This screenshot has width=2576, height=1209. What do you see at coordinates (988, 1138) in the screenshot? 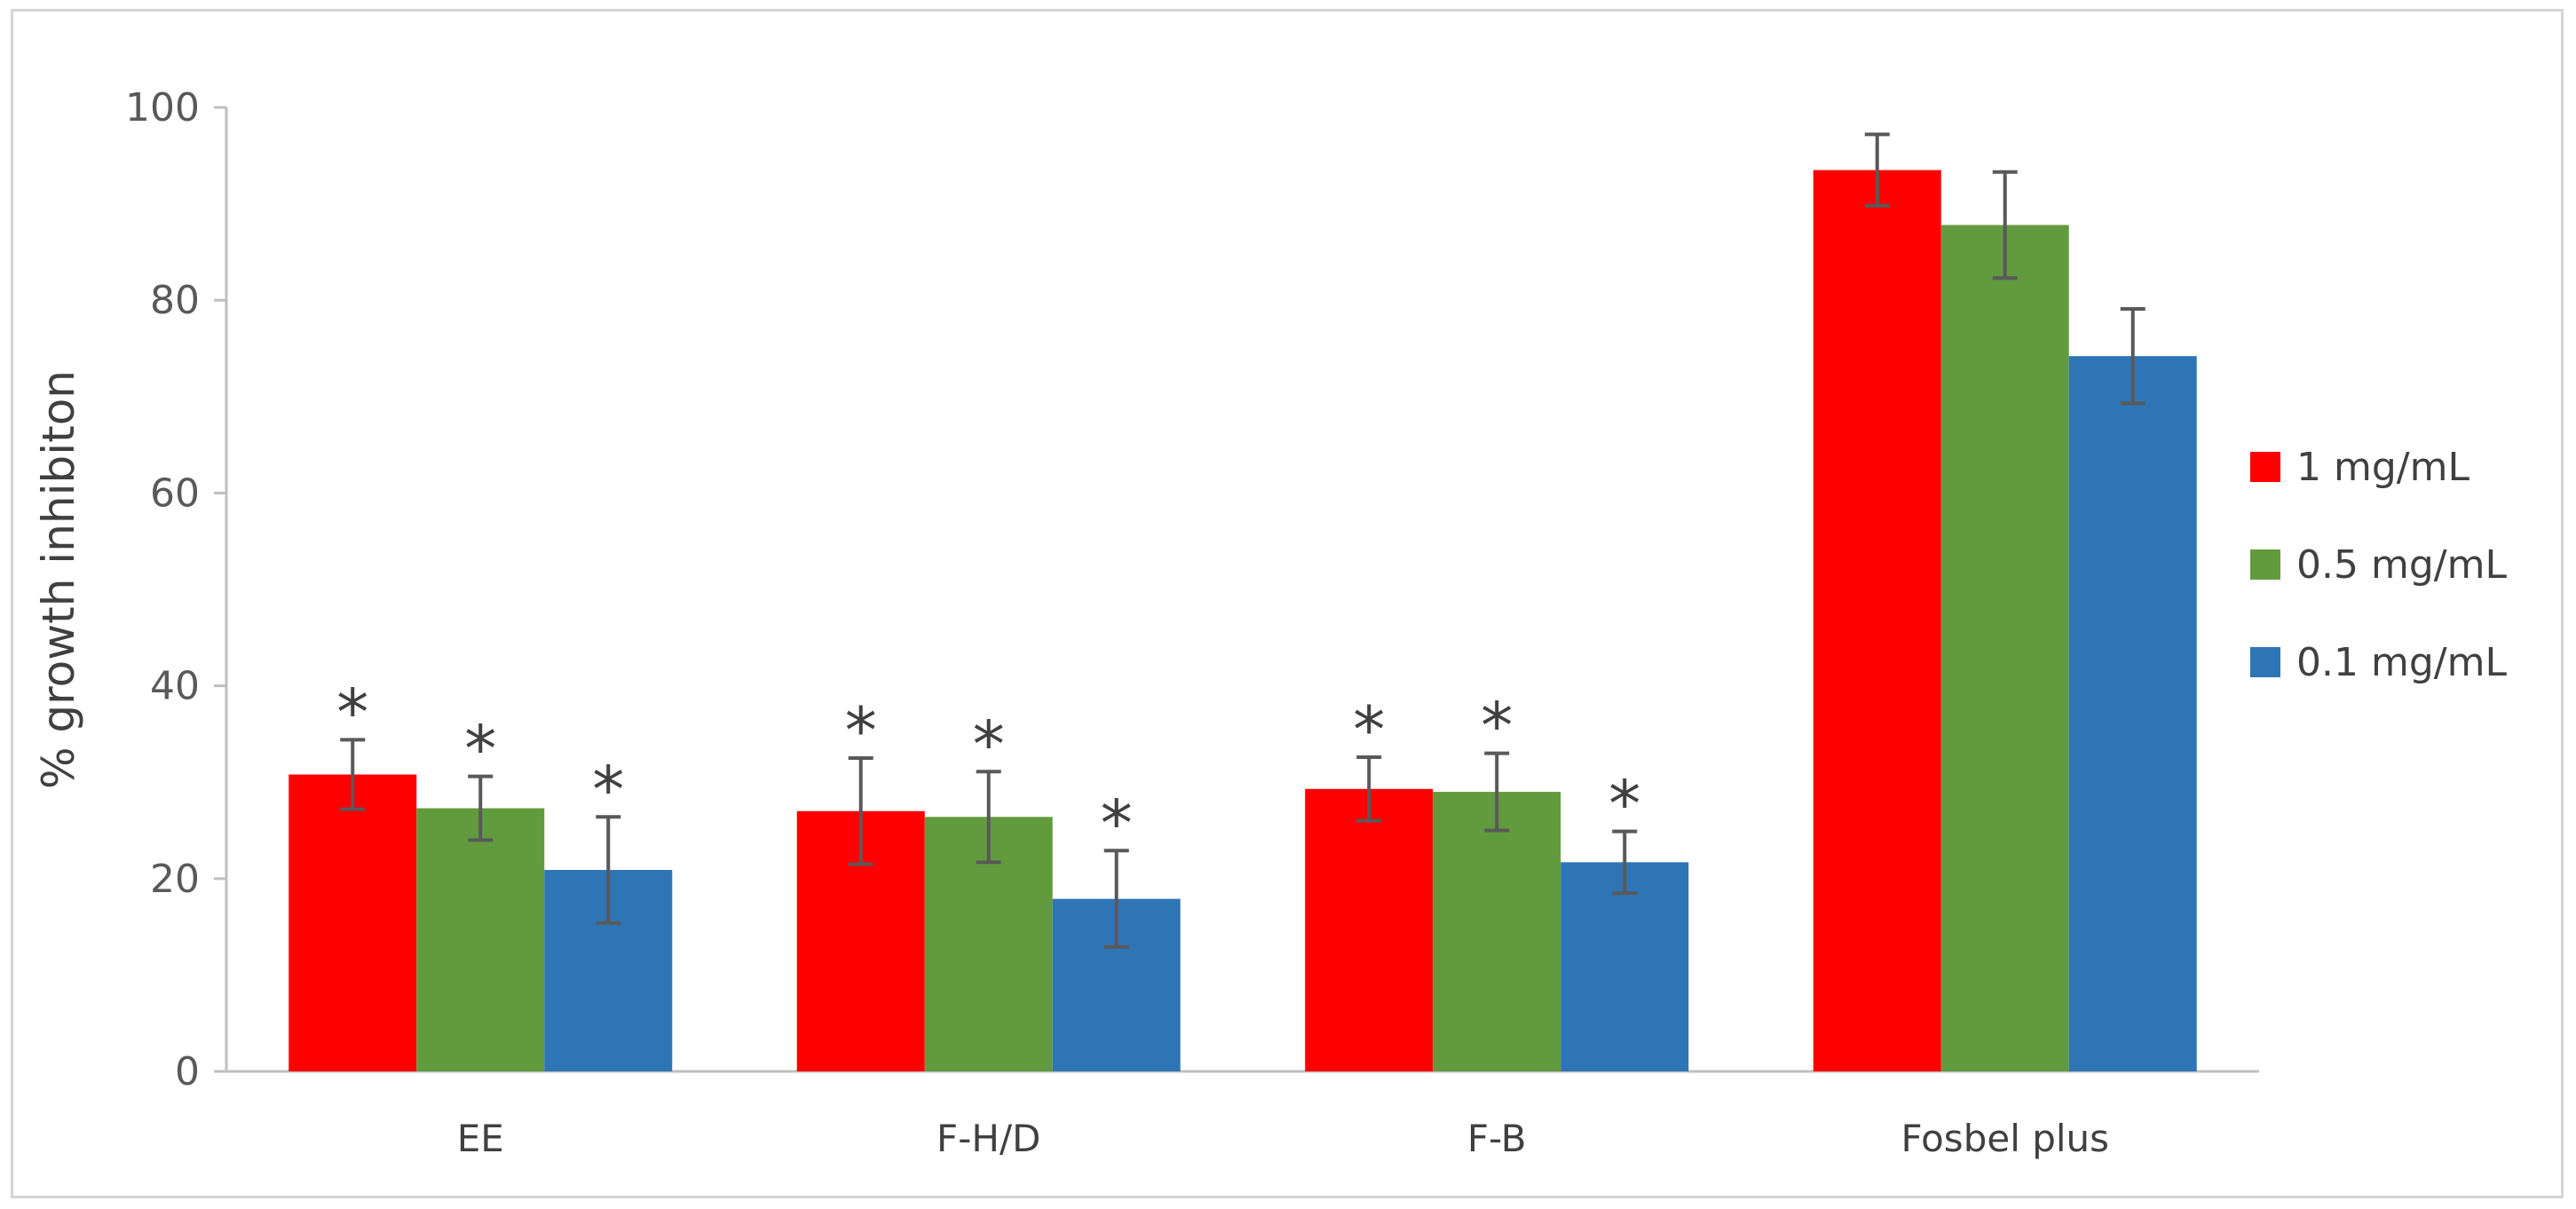
I see `x-category-label: F-H/D` at bounding box center [988, 1138].